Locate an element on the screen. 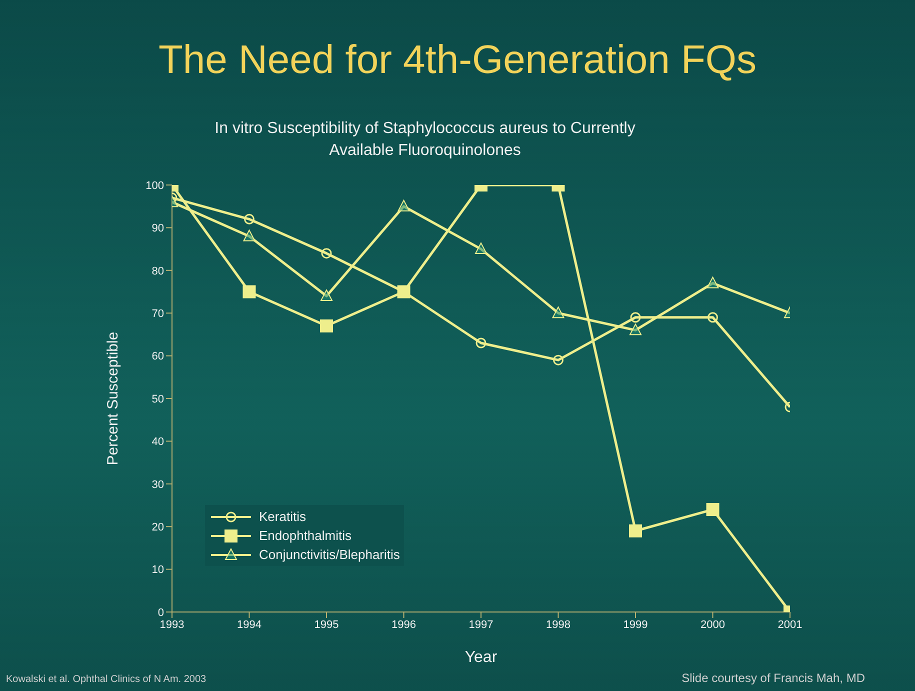  x-tick-label: 1997 is located at coordinates (481, 624).